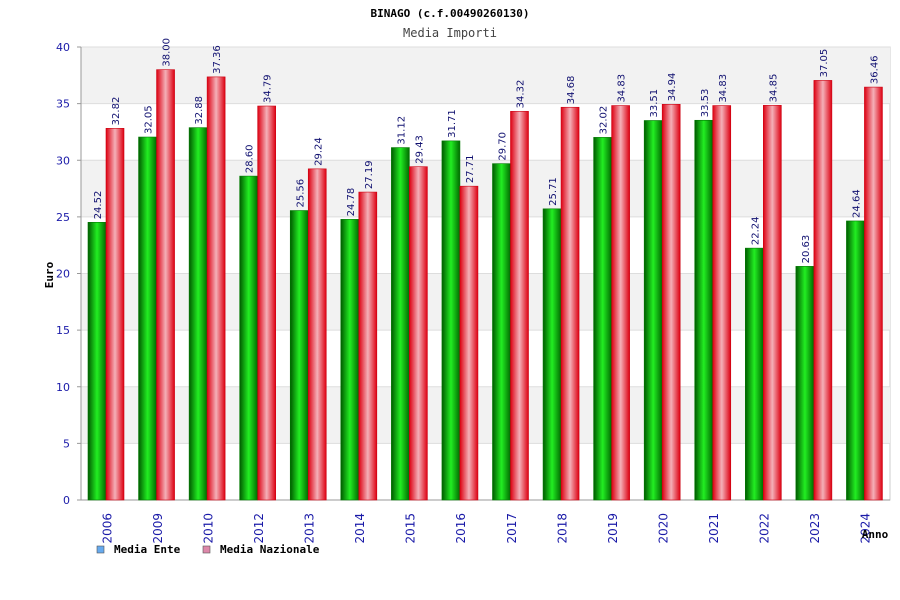  What do you see at coordinates (259, 528) in the screenshot?
I see `x-tick-label: 2012` at bounding box center [259, 528].